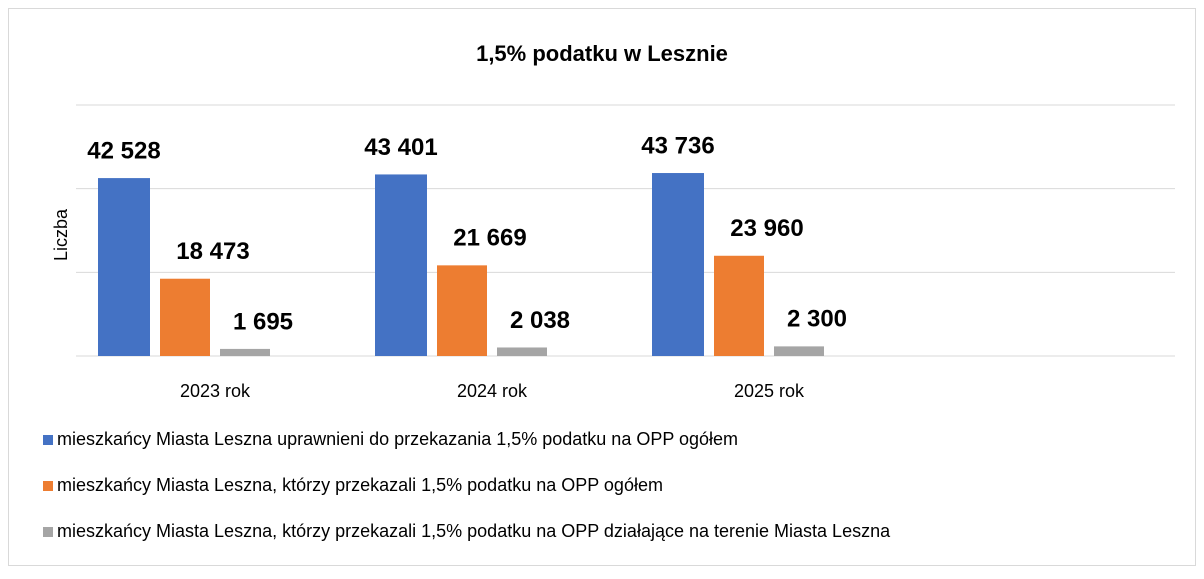 The image size is (1204, 579). Describe the element at coordinates (492, 391) in the screenshot. I see `x-tick-label: 2024 rok` at that location.